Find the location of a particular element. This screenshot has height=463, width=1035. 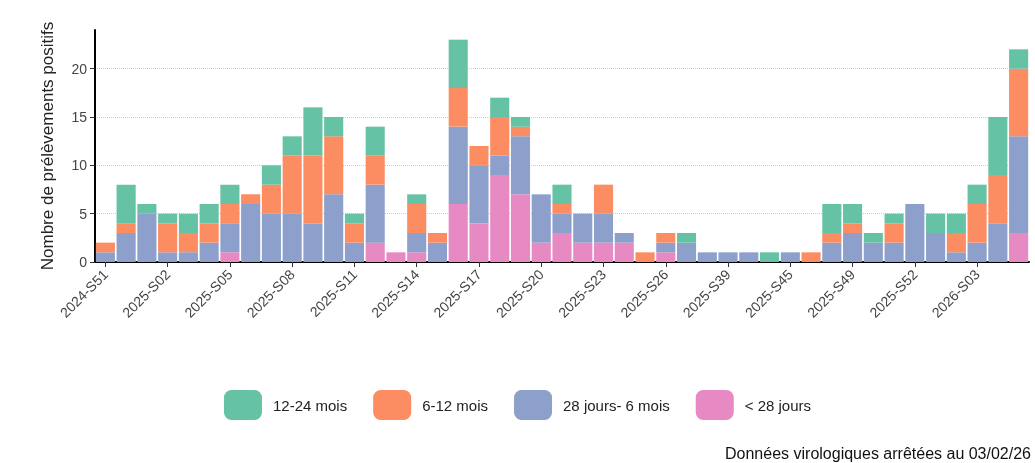

legend-label: 28 jours- 6 mois is located at coordinates (616, 405).